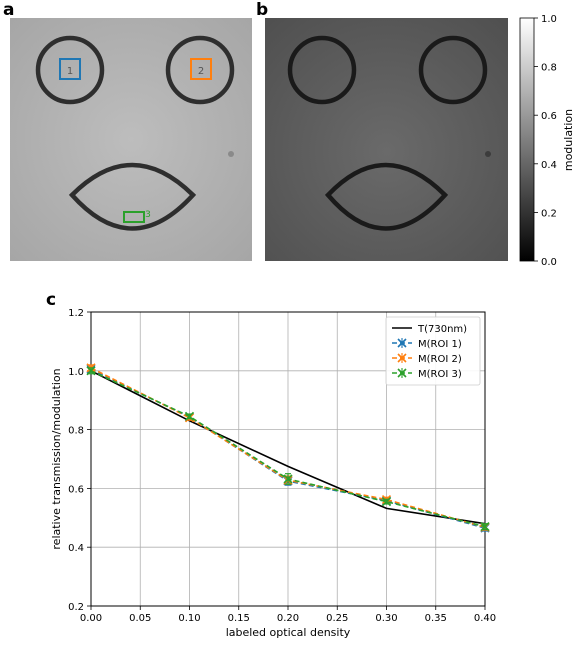 The height and width of the screenshot is (647, 581). Describe the element at coordinates (549, 19) in the screenshot. I see `colorbar-tick-label: 1.0` at that location.